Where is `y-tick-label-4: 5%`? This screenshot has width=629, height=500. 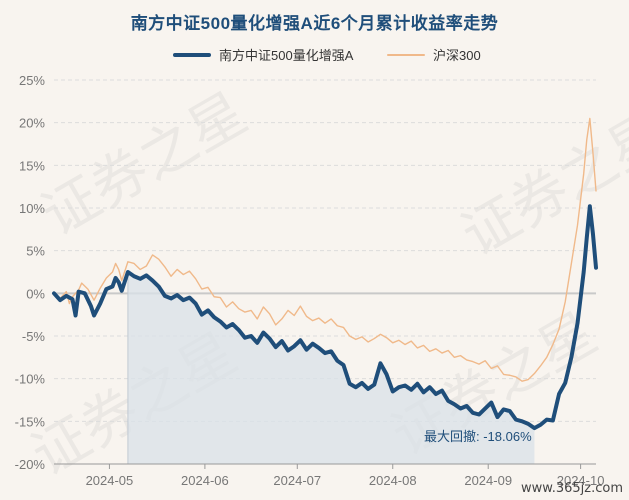
y-tick-label-4: 5% is located at coordinates (35, 251).